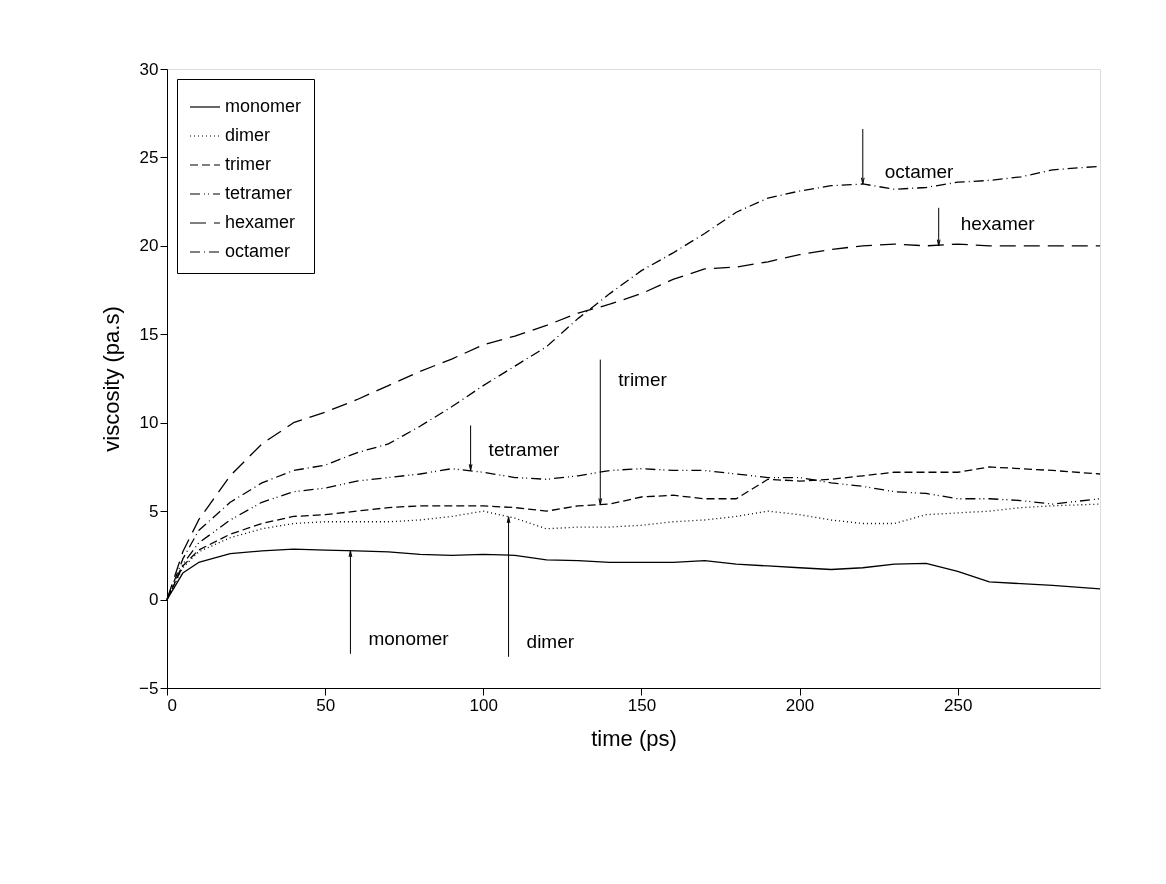 This screenshot has width=1166, height=884. I want to click on legend-label: dimer, so click(248, 135).